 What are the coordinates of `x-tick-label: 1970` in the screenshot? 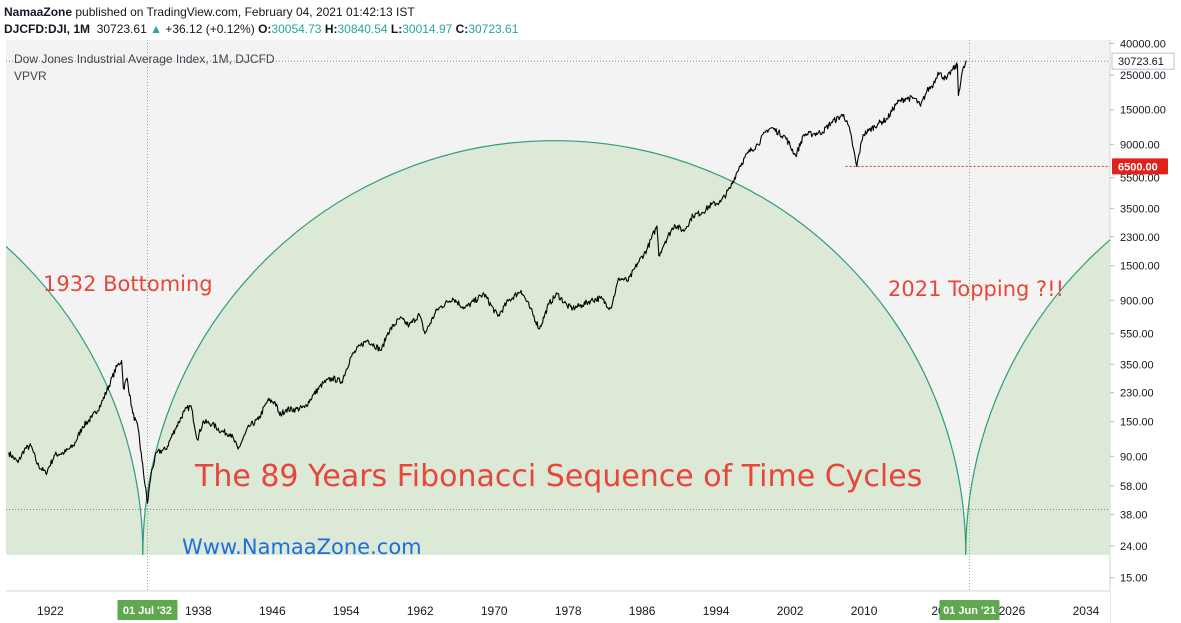 It's located at (494, 611).